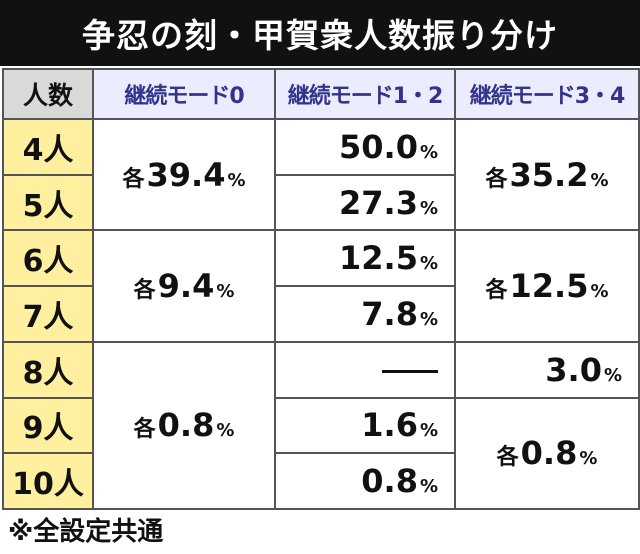 This screenshot has width=640, height=554. Describe the element at coordinates (48, 258) in the screenshot. I see `row-label: 6人` at that location.